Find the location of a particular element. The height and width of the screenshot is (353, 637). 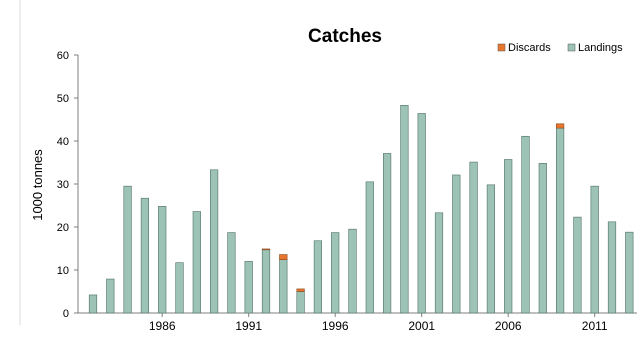

legend-discards-label: Discards is located at coordinates (529, 48).